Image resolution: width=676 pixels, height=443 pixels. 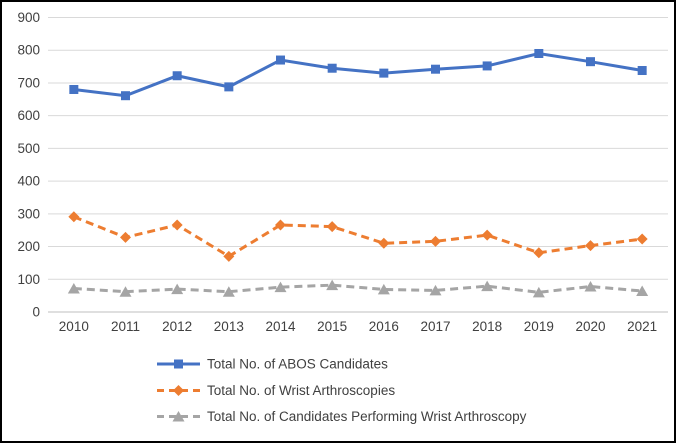 What do you see at coordinates (28, 50) in the screenshot?
I see `y-axis-tick-label: 800` at bounding box center [28, 50].